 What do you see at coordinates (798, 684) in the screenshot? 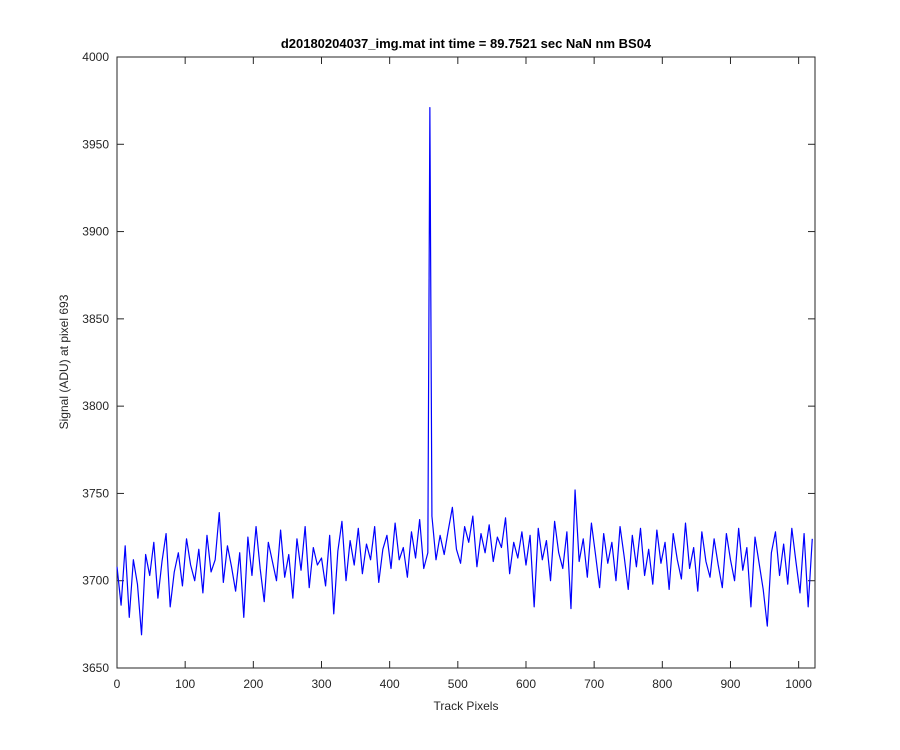
I see `x-tick-label: 1000` at bounding box center [798, 684].